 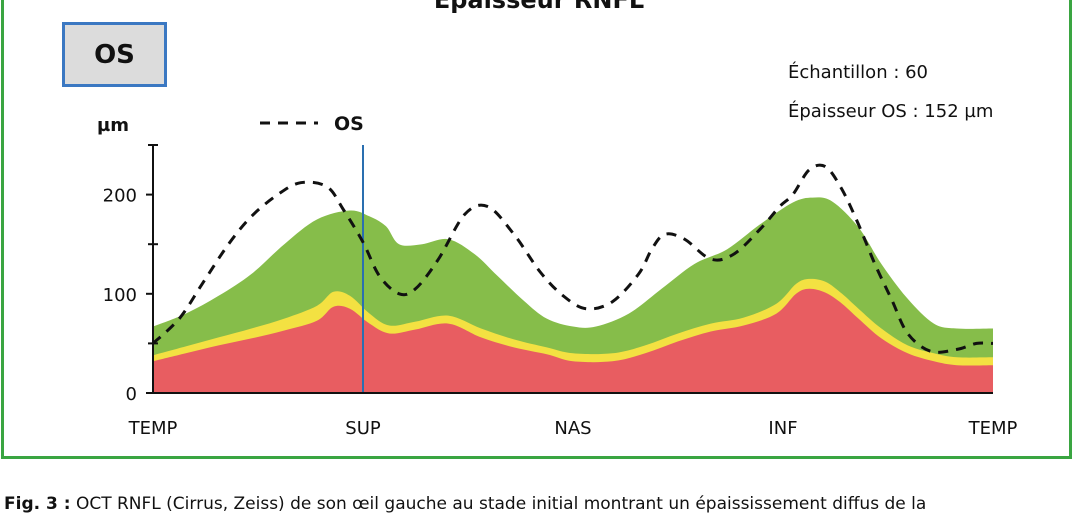 I want to click on y-tick-label: 100, so click(x=120, y=295).